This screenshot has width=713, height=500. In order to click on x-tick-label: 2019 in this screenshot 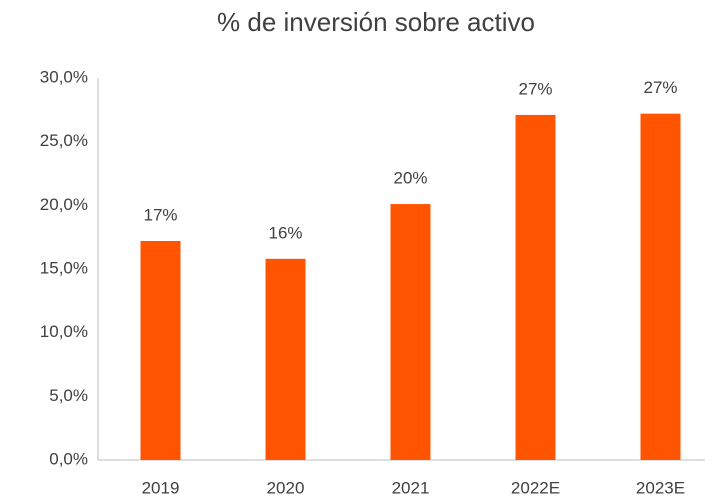, I will do `click(161, 487)`.